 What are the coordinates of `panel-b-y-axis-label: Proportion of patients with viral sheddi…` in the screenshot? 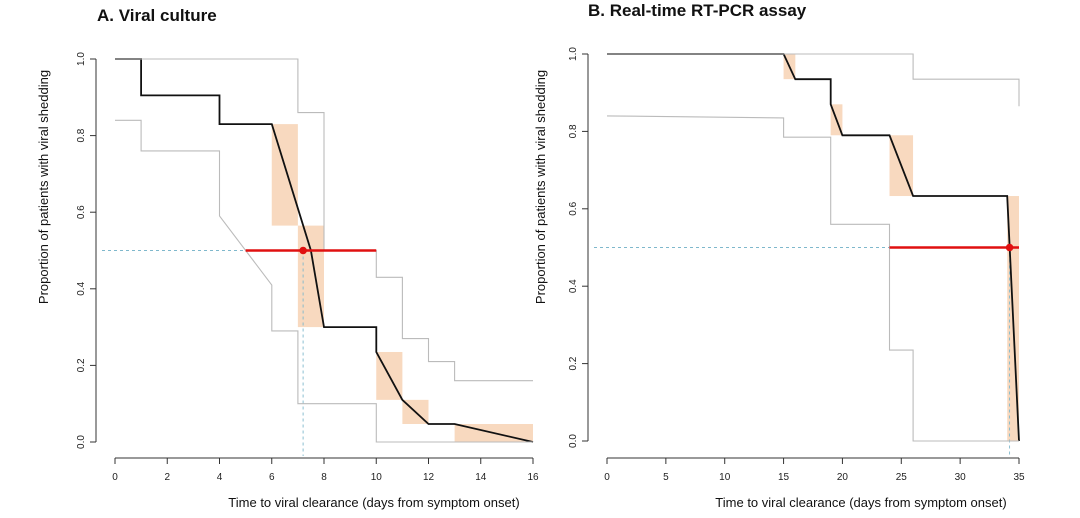 It's located at (540, 187).